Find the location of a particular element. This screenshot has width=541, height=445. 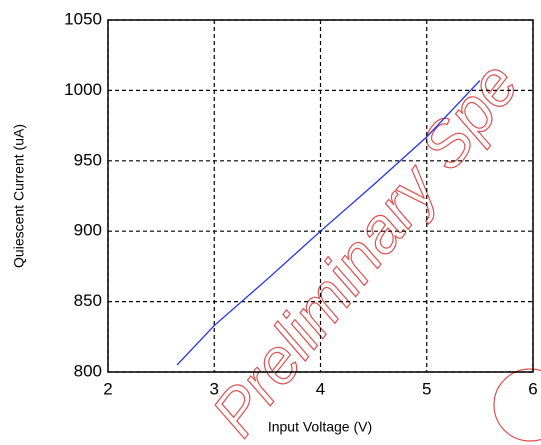

x-tick-label: 2 is located at coordinates (107, 388).